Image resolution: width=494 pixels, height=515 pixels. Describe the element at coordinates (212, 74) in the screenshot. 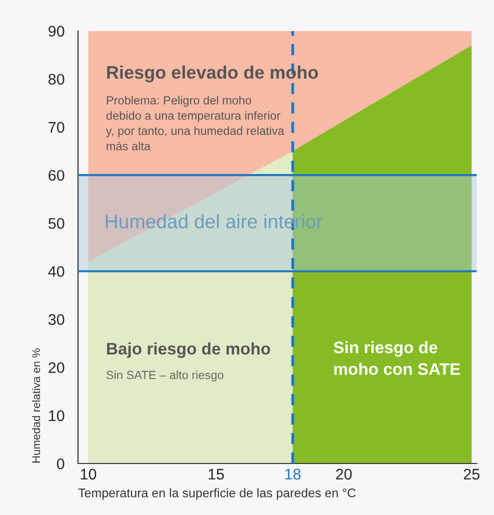

I see `annotation: Riesgo elevado de moho` at that location.